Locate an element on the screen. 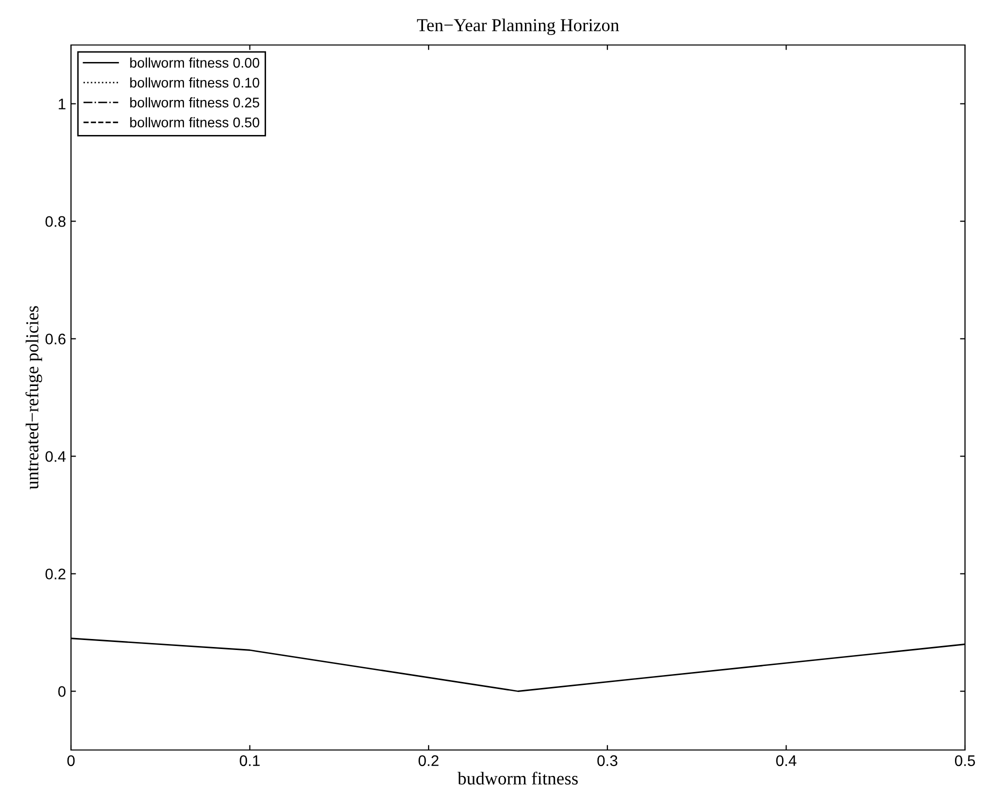 This screenshot has width=987, height=805. y-tick-label: 0.8 is located at coordinates (56, 221).